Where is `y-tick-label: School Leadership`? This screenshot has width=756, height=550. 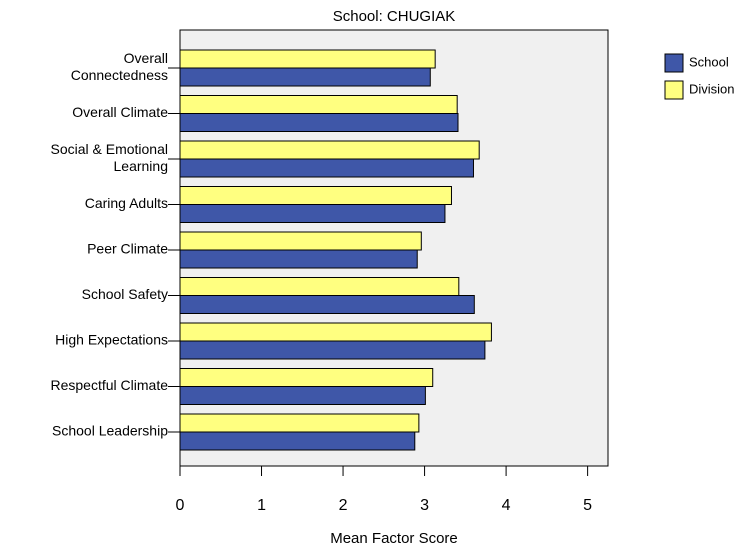 y-tick-label: School Leadership is located at coordinates (110, 431).